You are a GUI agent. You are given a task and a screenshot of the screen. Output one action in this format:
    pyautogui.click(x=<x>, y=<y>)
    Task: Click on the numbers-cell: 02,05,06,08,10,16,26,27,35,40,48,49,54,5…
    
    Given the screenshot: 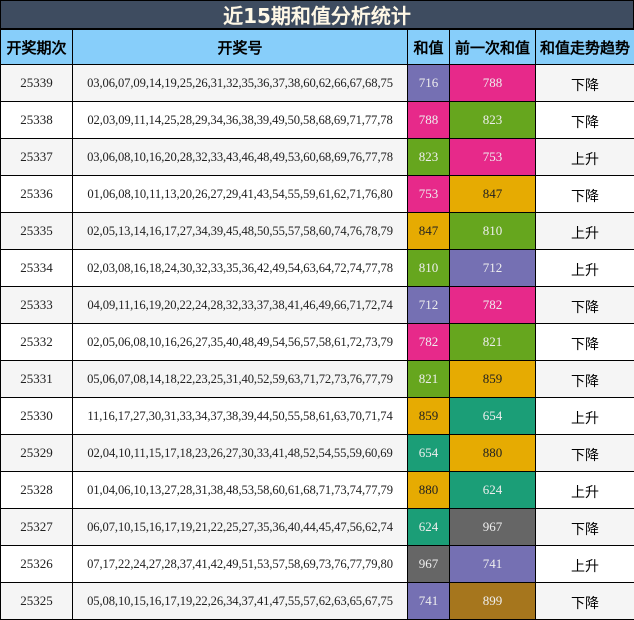 What is the action you would take?
    pyautogui.click(x=240, y=342)
    